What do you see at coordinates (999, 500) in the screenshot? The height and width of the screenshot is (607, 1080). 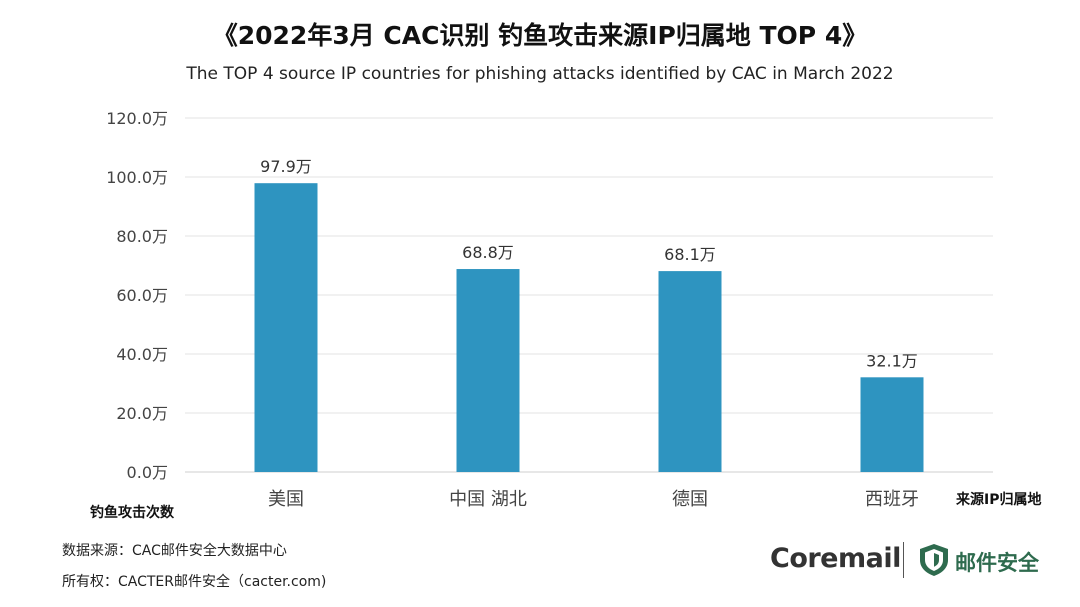 I see `x-axis-label: 来源IP归属地` at bounding box center [999, 500].